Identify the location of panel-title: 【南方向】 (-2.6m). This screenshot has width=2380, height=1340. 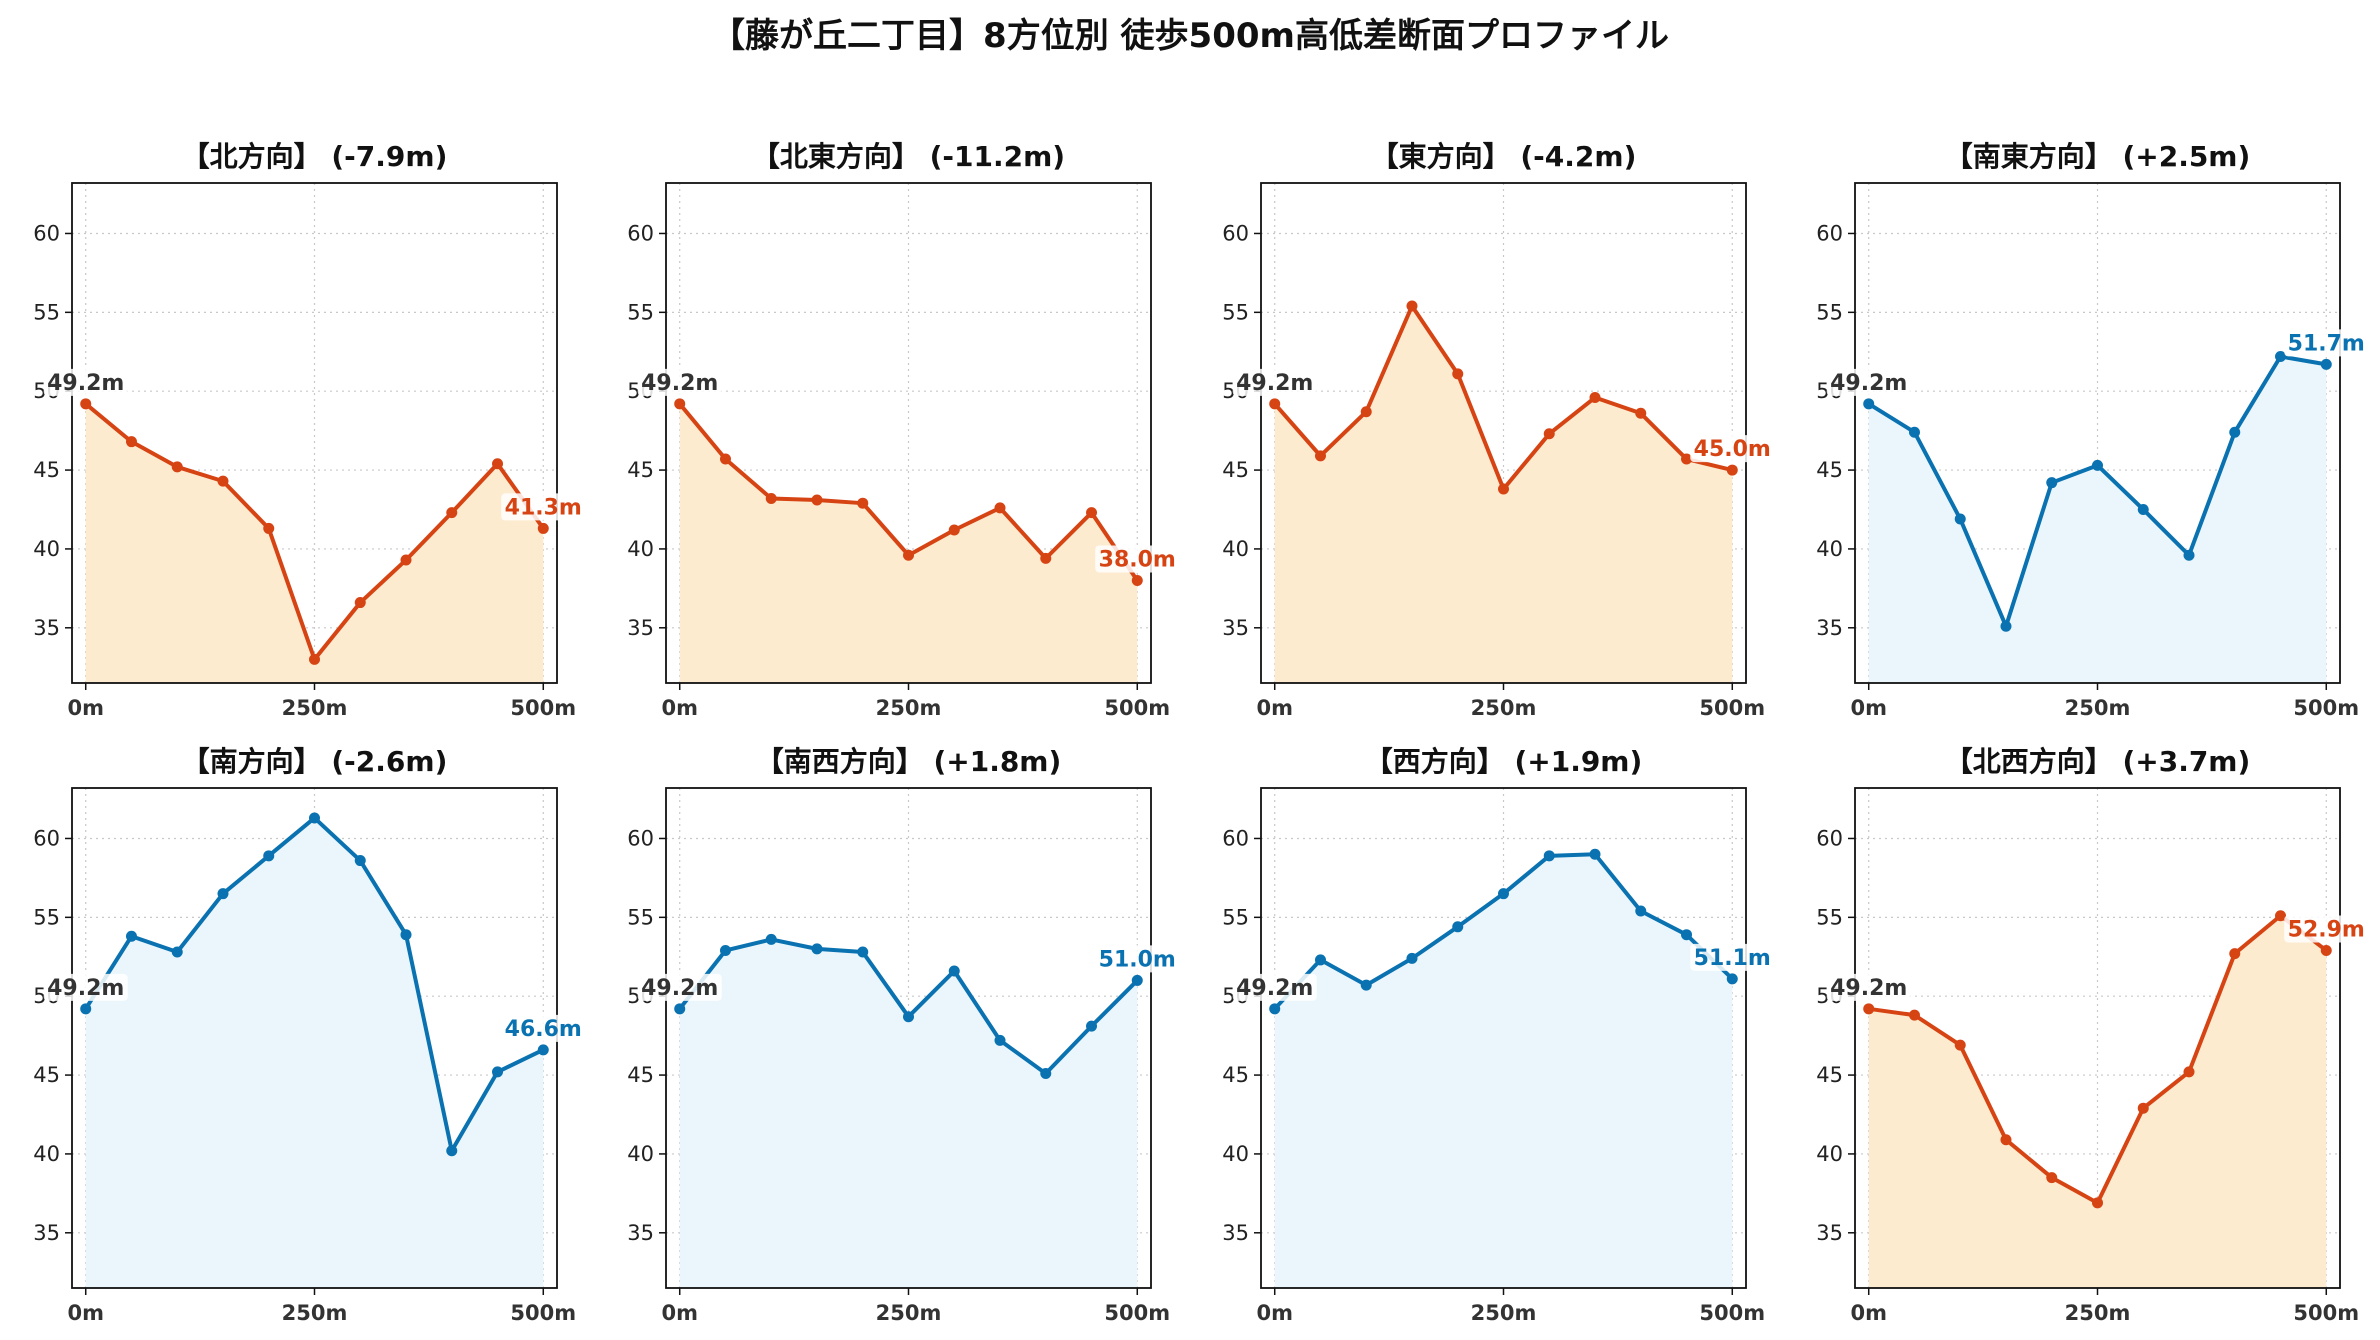
(315, 761).